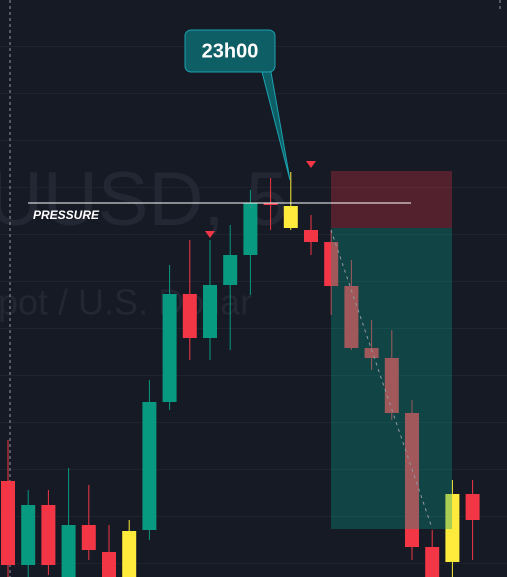 This screenshot has width=507, height=577. I want to click on callout-box, so click(230, 51).